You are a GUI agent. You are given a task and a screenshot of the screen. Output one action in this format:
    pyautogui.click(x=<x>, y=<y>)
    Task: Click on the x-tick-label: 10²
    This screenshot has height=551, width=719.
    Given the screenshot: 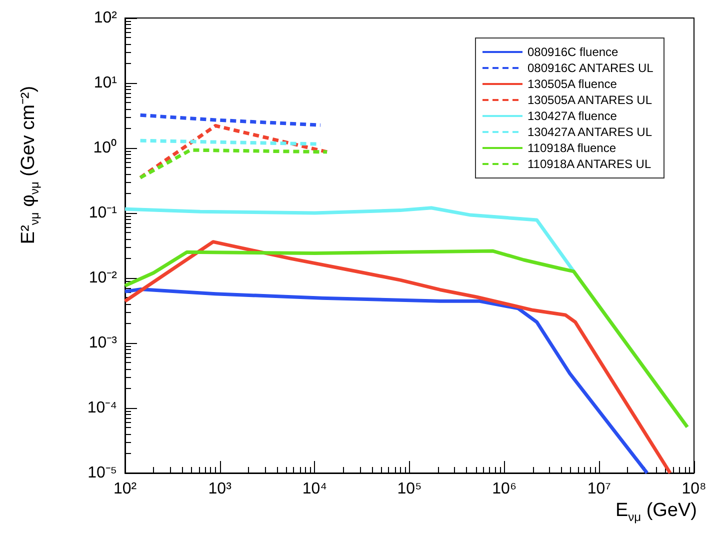 What is the action you would take?
    pyautogui.click(x=125, y=489)
    